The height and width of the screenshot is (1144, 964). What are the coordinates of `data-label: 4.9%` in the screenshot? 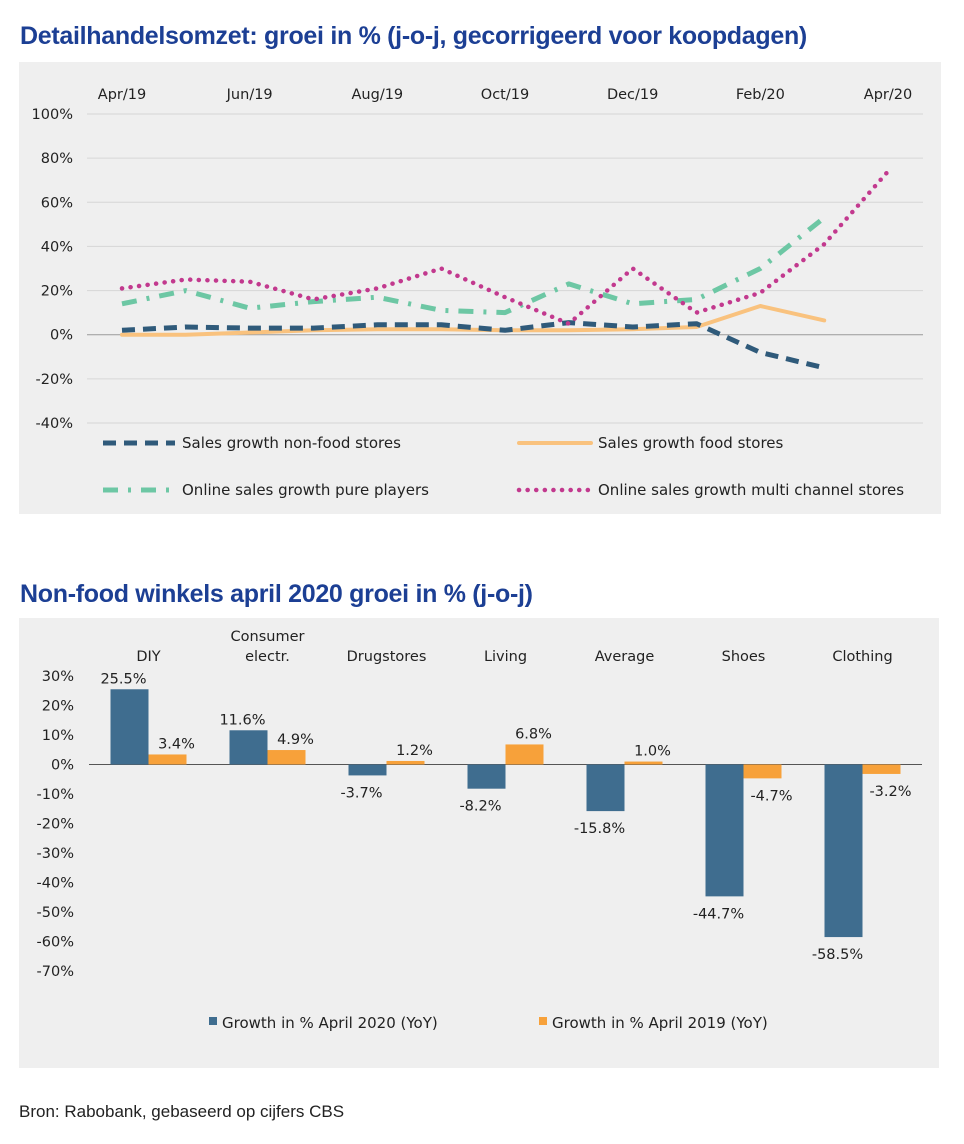 It's located at (295, 740).